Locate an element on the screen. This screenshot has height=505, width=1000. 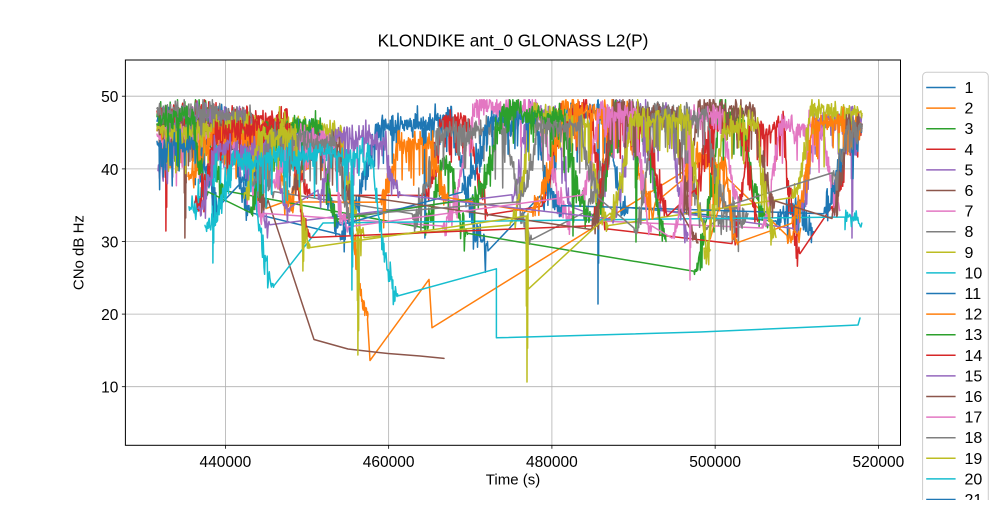
svg-text: 16 is located at coordinates (974, 397).